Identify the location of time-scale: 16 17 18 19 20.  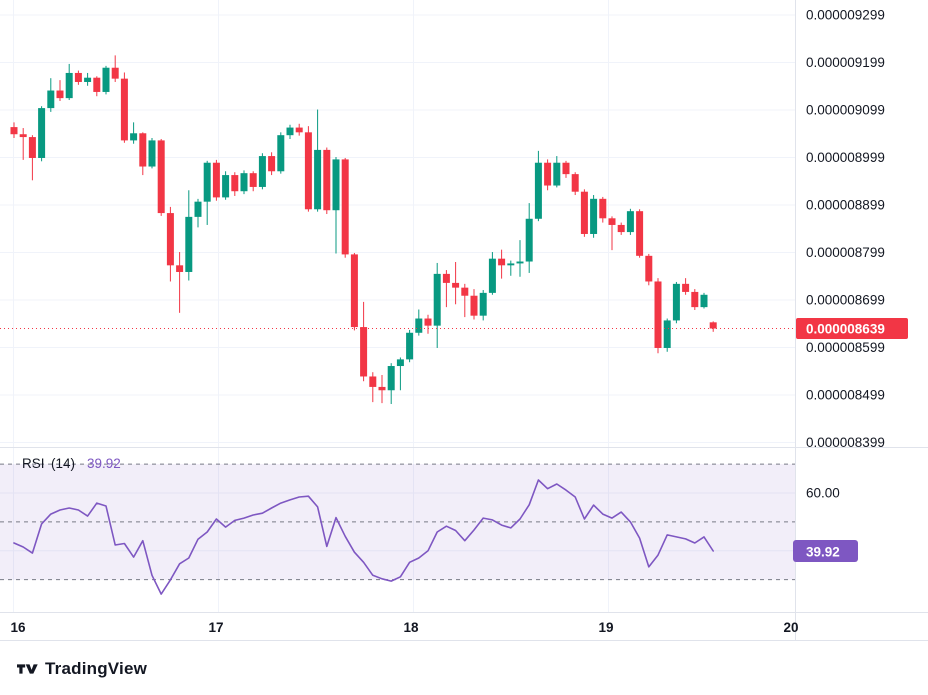
(404, 627).